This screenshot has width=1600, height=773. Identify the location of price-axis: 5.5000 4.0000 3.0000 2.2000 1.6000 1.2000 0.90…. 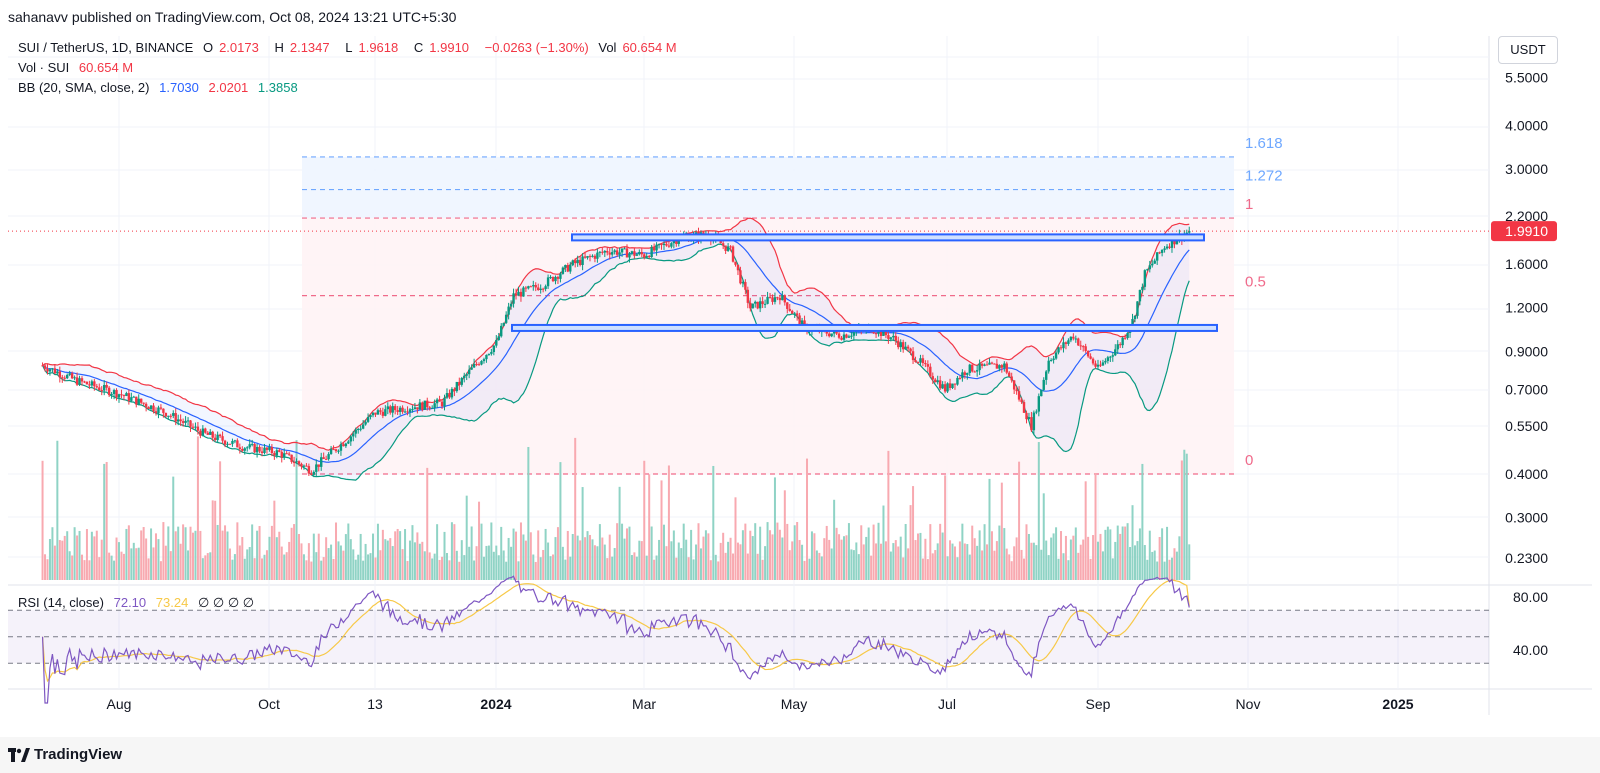
(1526, 317).